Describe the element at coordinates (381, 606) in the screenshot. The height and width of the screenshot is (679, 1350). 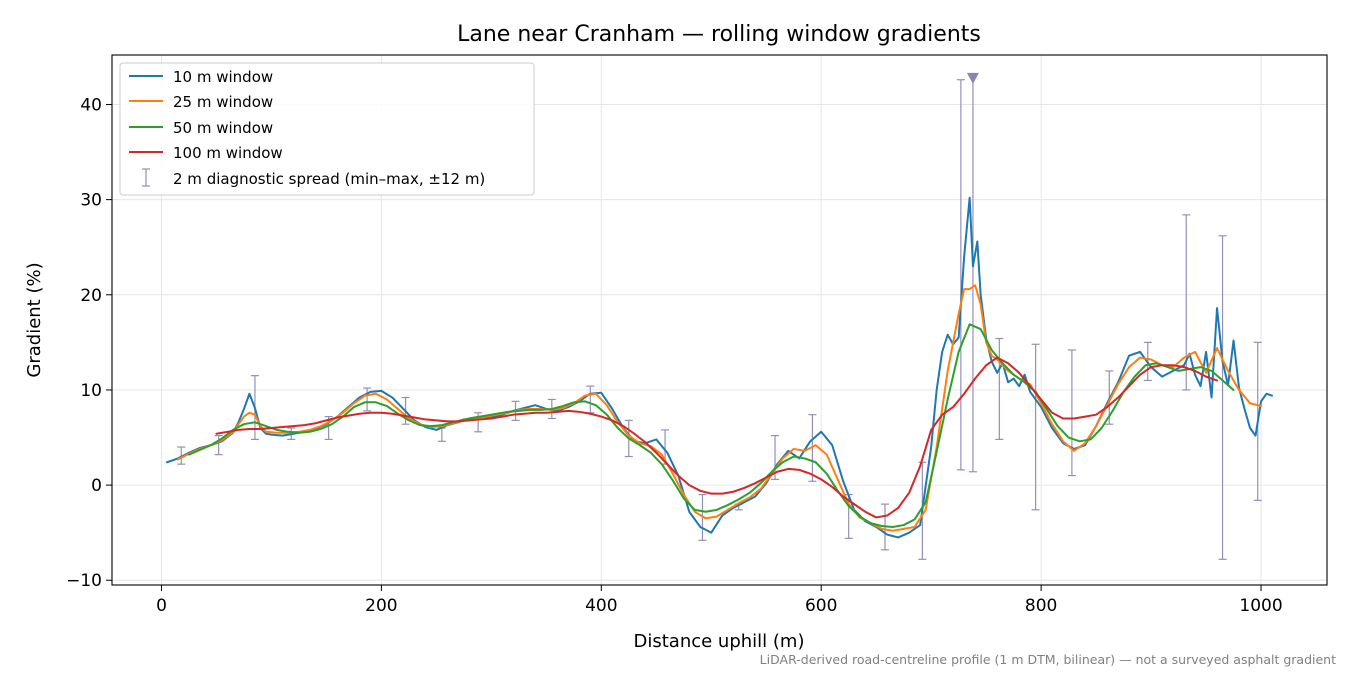
I see `x-tick-label: 200` at that location.